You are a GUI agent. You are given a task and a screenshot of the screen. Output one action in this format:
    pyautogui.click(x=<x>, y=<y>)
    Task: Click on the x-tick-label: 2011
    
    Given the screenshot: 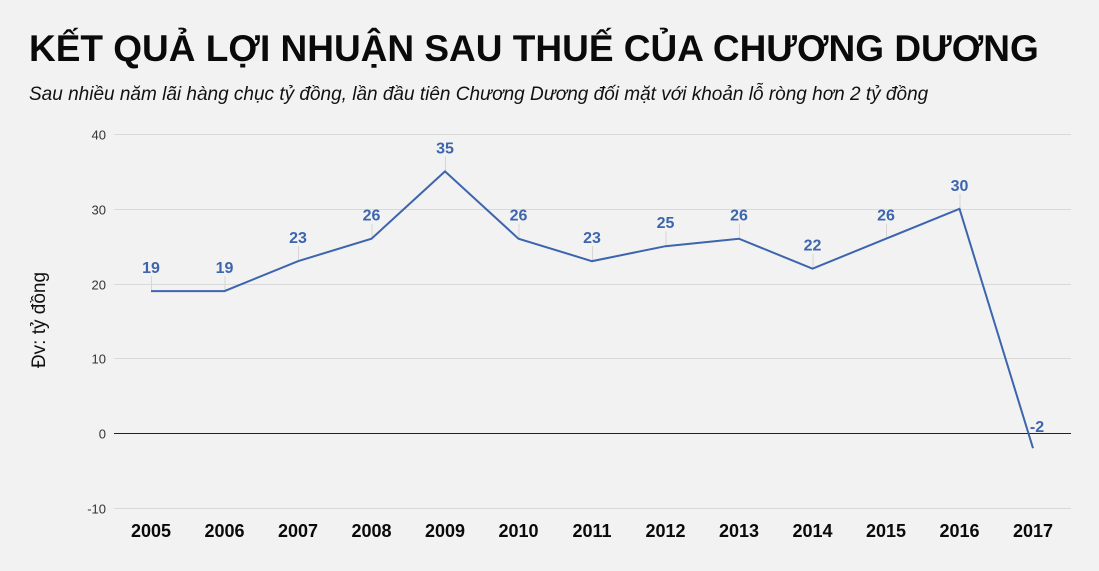 What is the action you would take?
    pyautogui.click(x=591, y=531)
    